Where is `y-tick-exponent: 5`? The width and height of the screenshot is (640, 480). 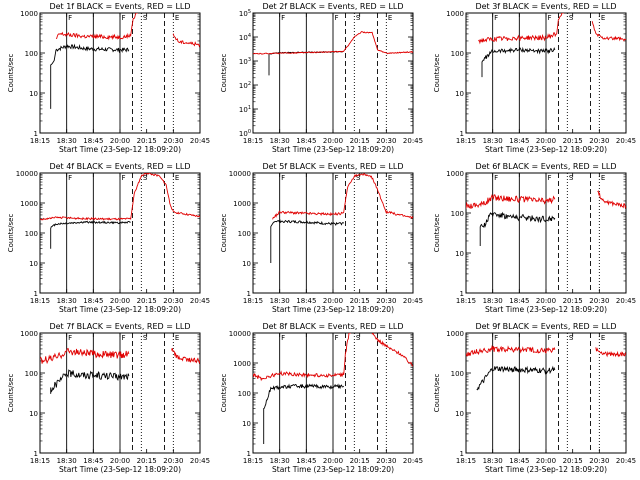 y-tick-exponent: 5 is located at coordinates (249, 12).